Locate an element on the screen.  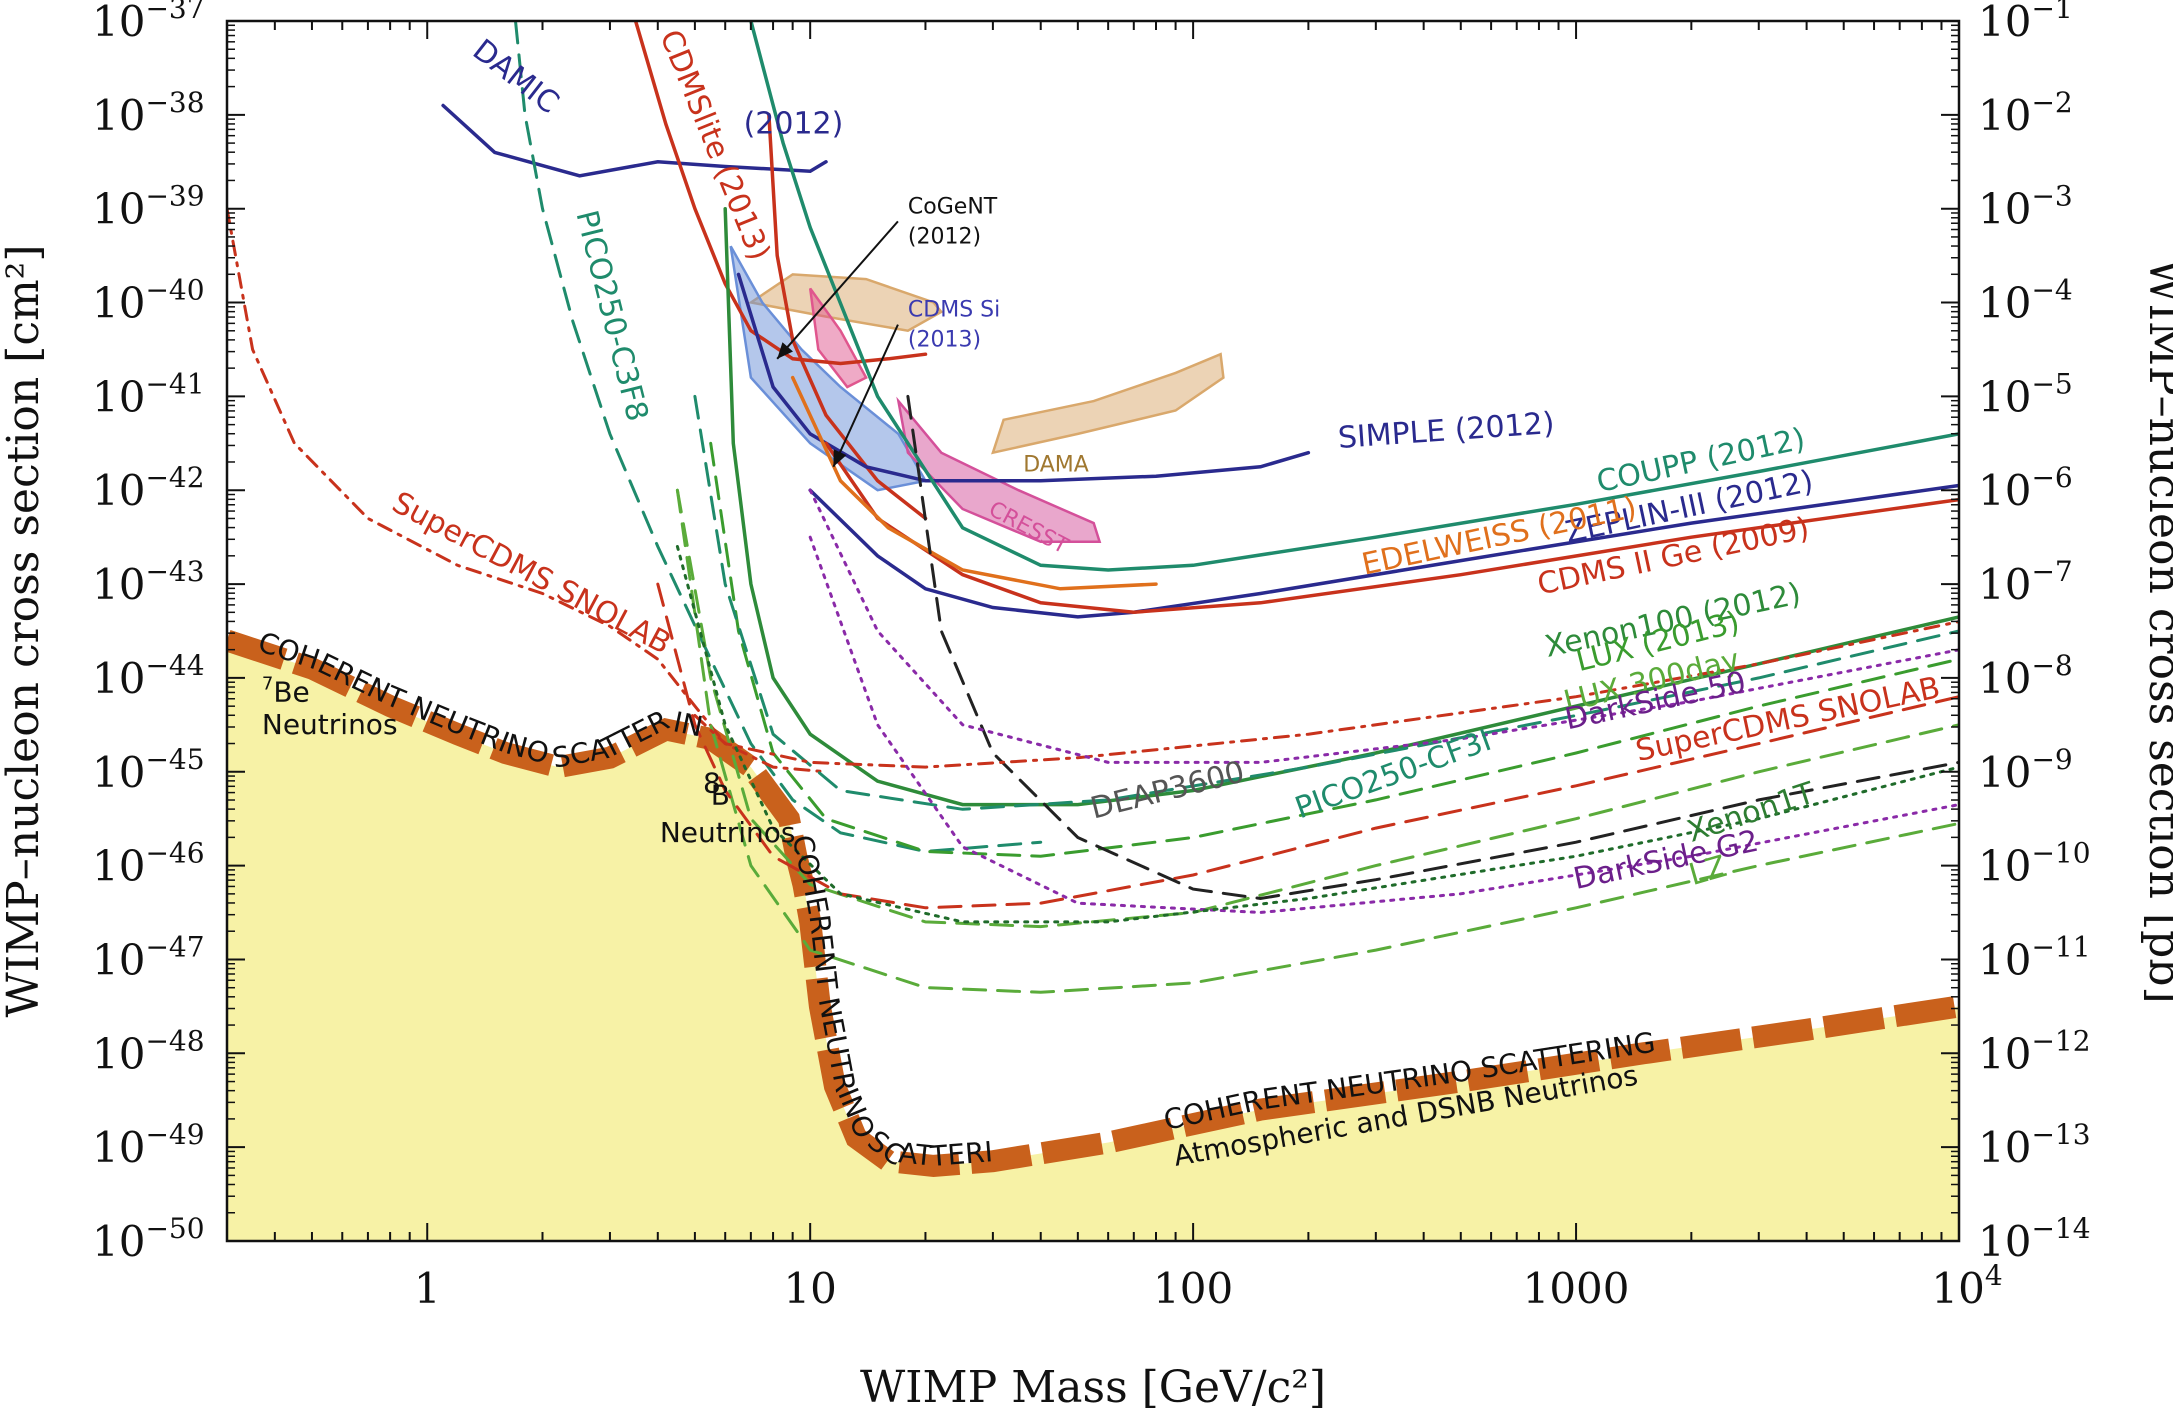
region-cogent-region is located at coordinates (845, 303).